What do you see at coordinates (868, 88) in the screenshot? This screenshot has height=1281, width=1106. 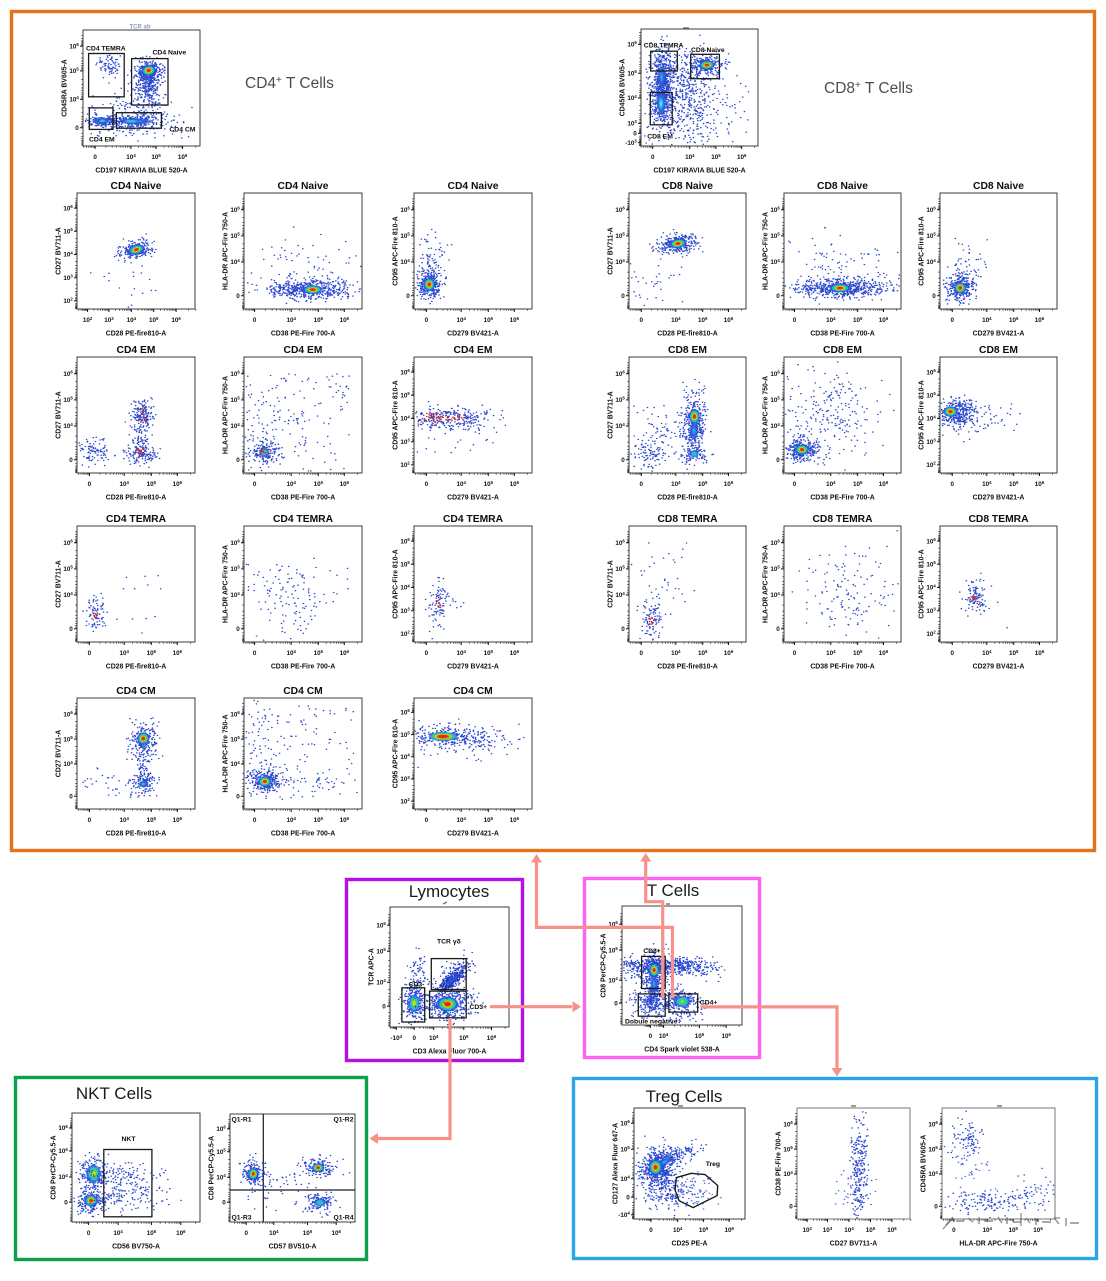 I see `svg-text: CD8+ T Cells` at bounding box center [868, 88].